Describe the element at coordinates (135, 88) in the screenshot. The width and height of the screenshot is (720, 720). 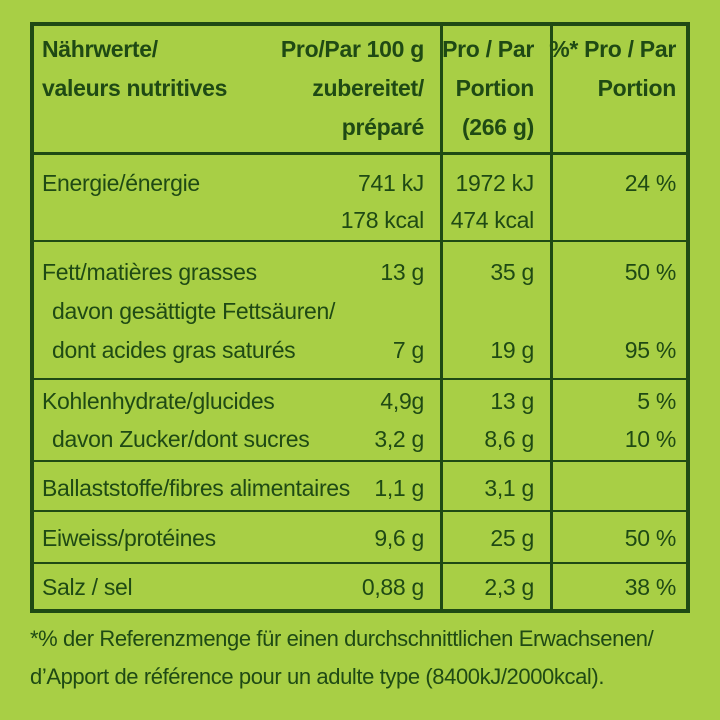
I see `header-nutrients-fr: valeurs nutritives` at that location.